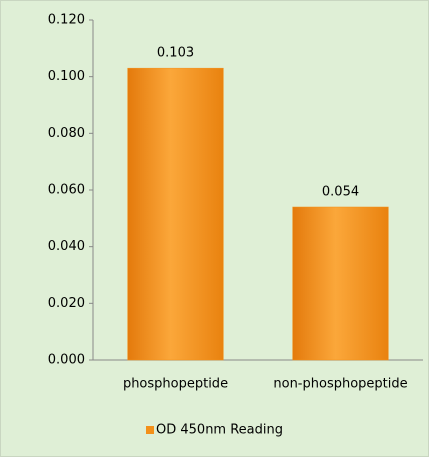 The image size is (429, 457). Describe the element at coordinates (150, 430) in the screenshot. I see `legend-swatch` at that location.